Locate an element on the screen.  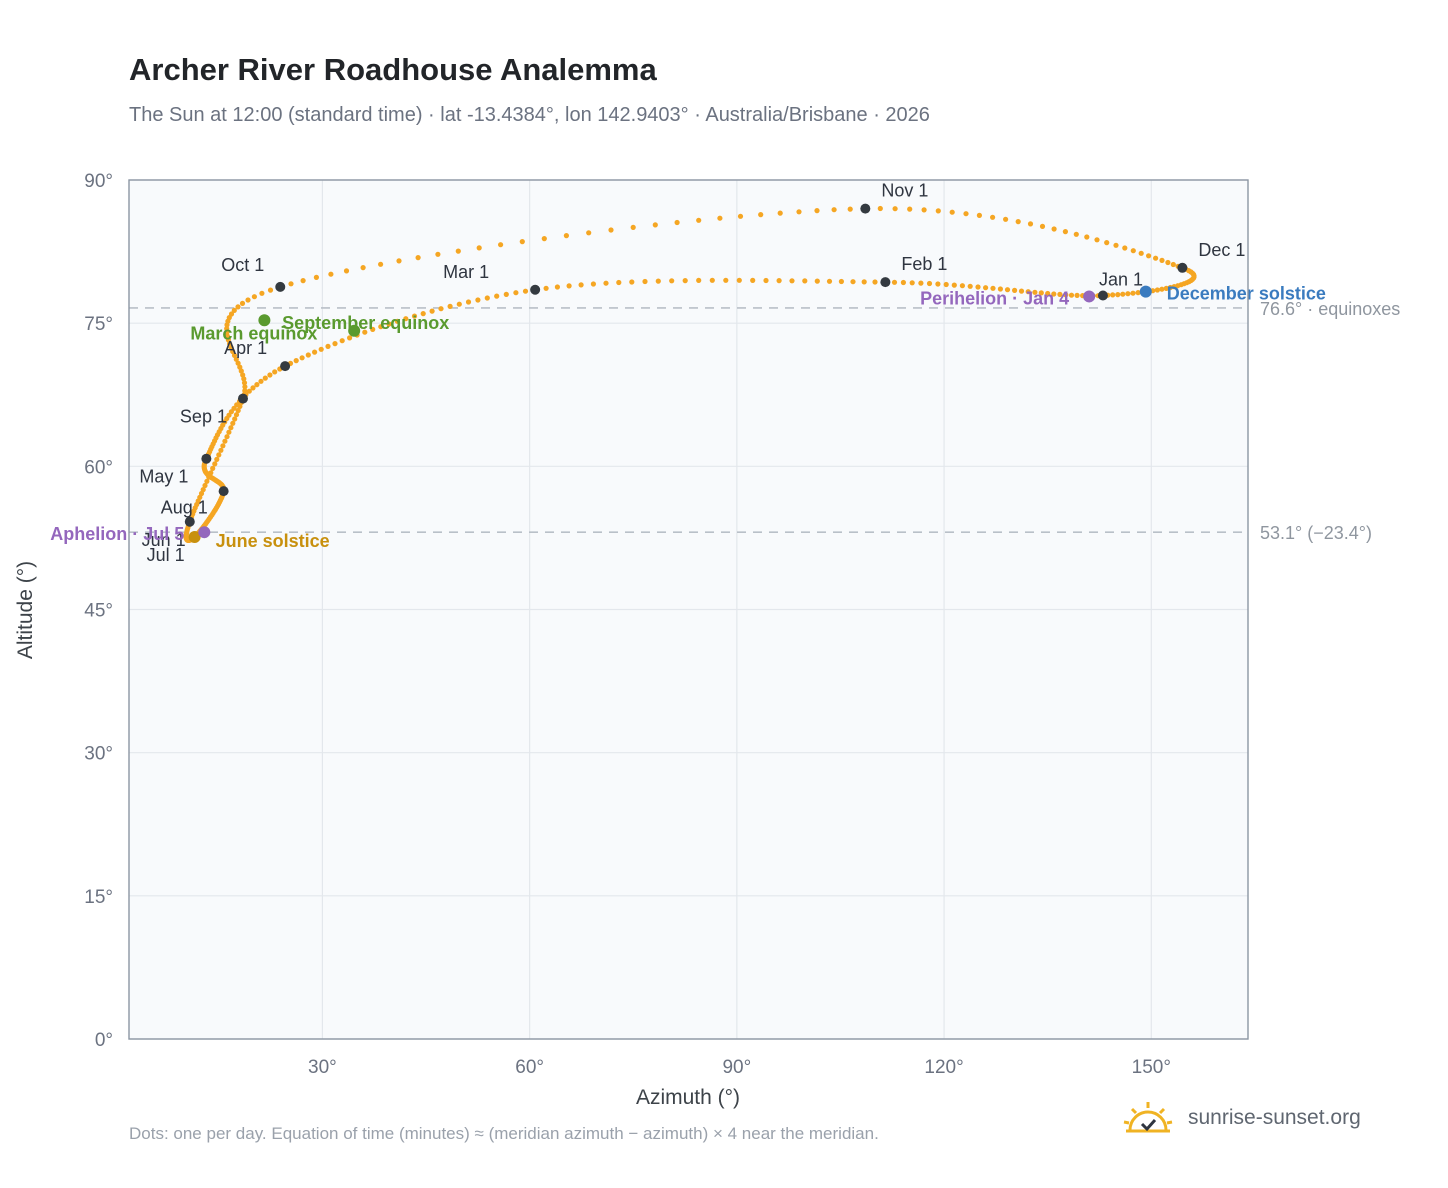
reference-line-label: 76.6° · equinoxes is located at coordinates (1330, 309).